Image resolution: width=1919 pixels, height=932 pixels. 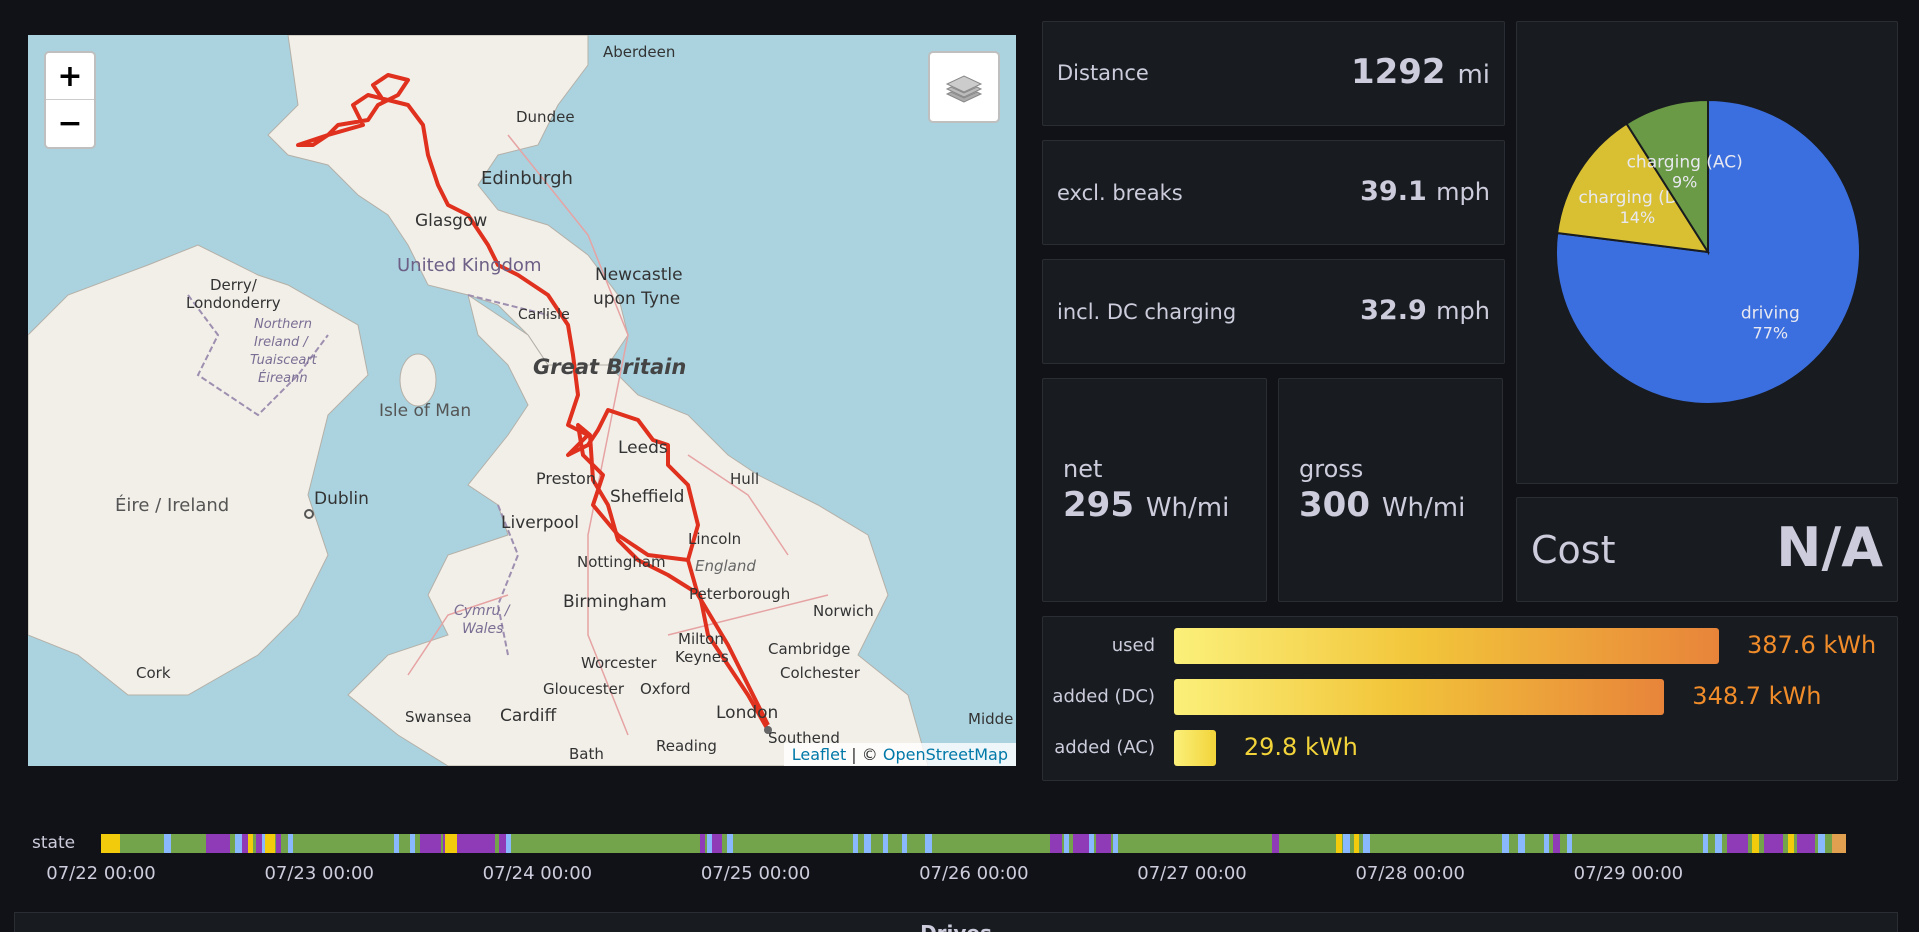 What do you see at coordinates (1839, 843) in the screenshot?
I see `timeline-segment-other` at bounding box center [1839, 843].